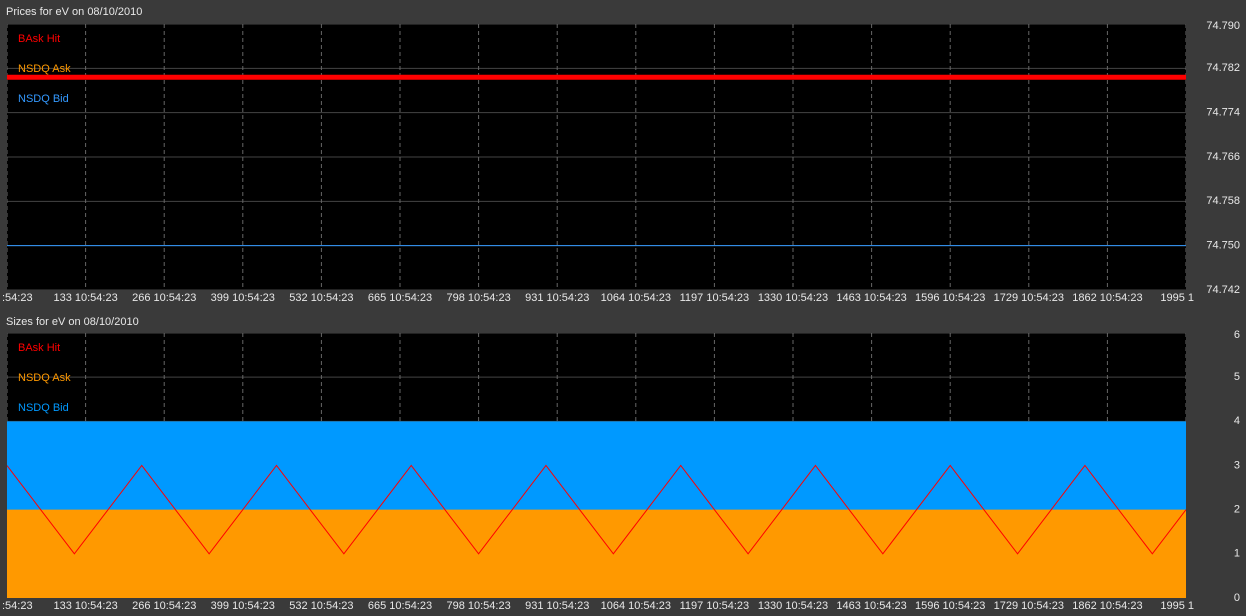 This screenshot has width=1246, height=616. I want to click on series-area, so click(596, 553).